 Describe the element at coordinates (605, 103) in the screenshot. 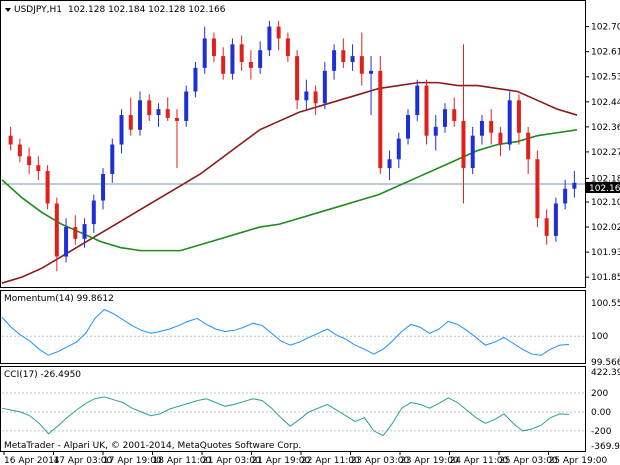

I see `price-tick-label: 102.445` at that location.